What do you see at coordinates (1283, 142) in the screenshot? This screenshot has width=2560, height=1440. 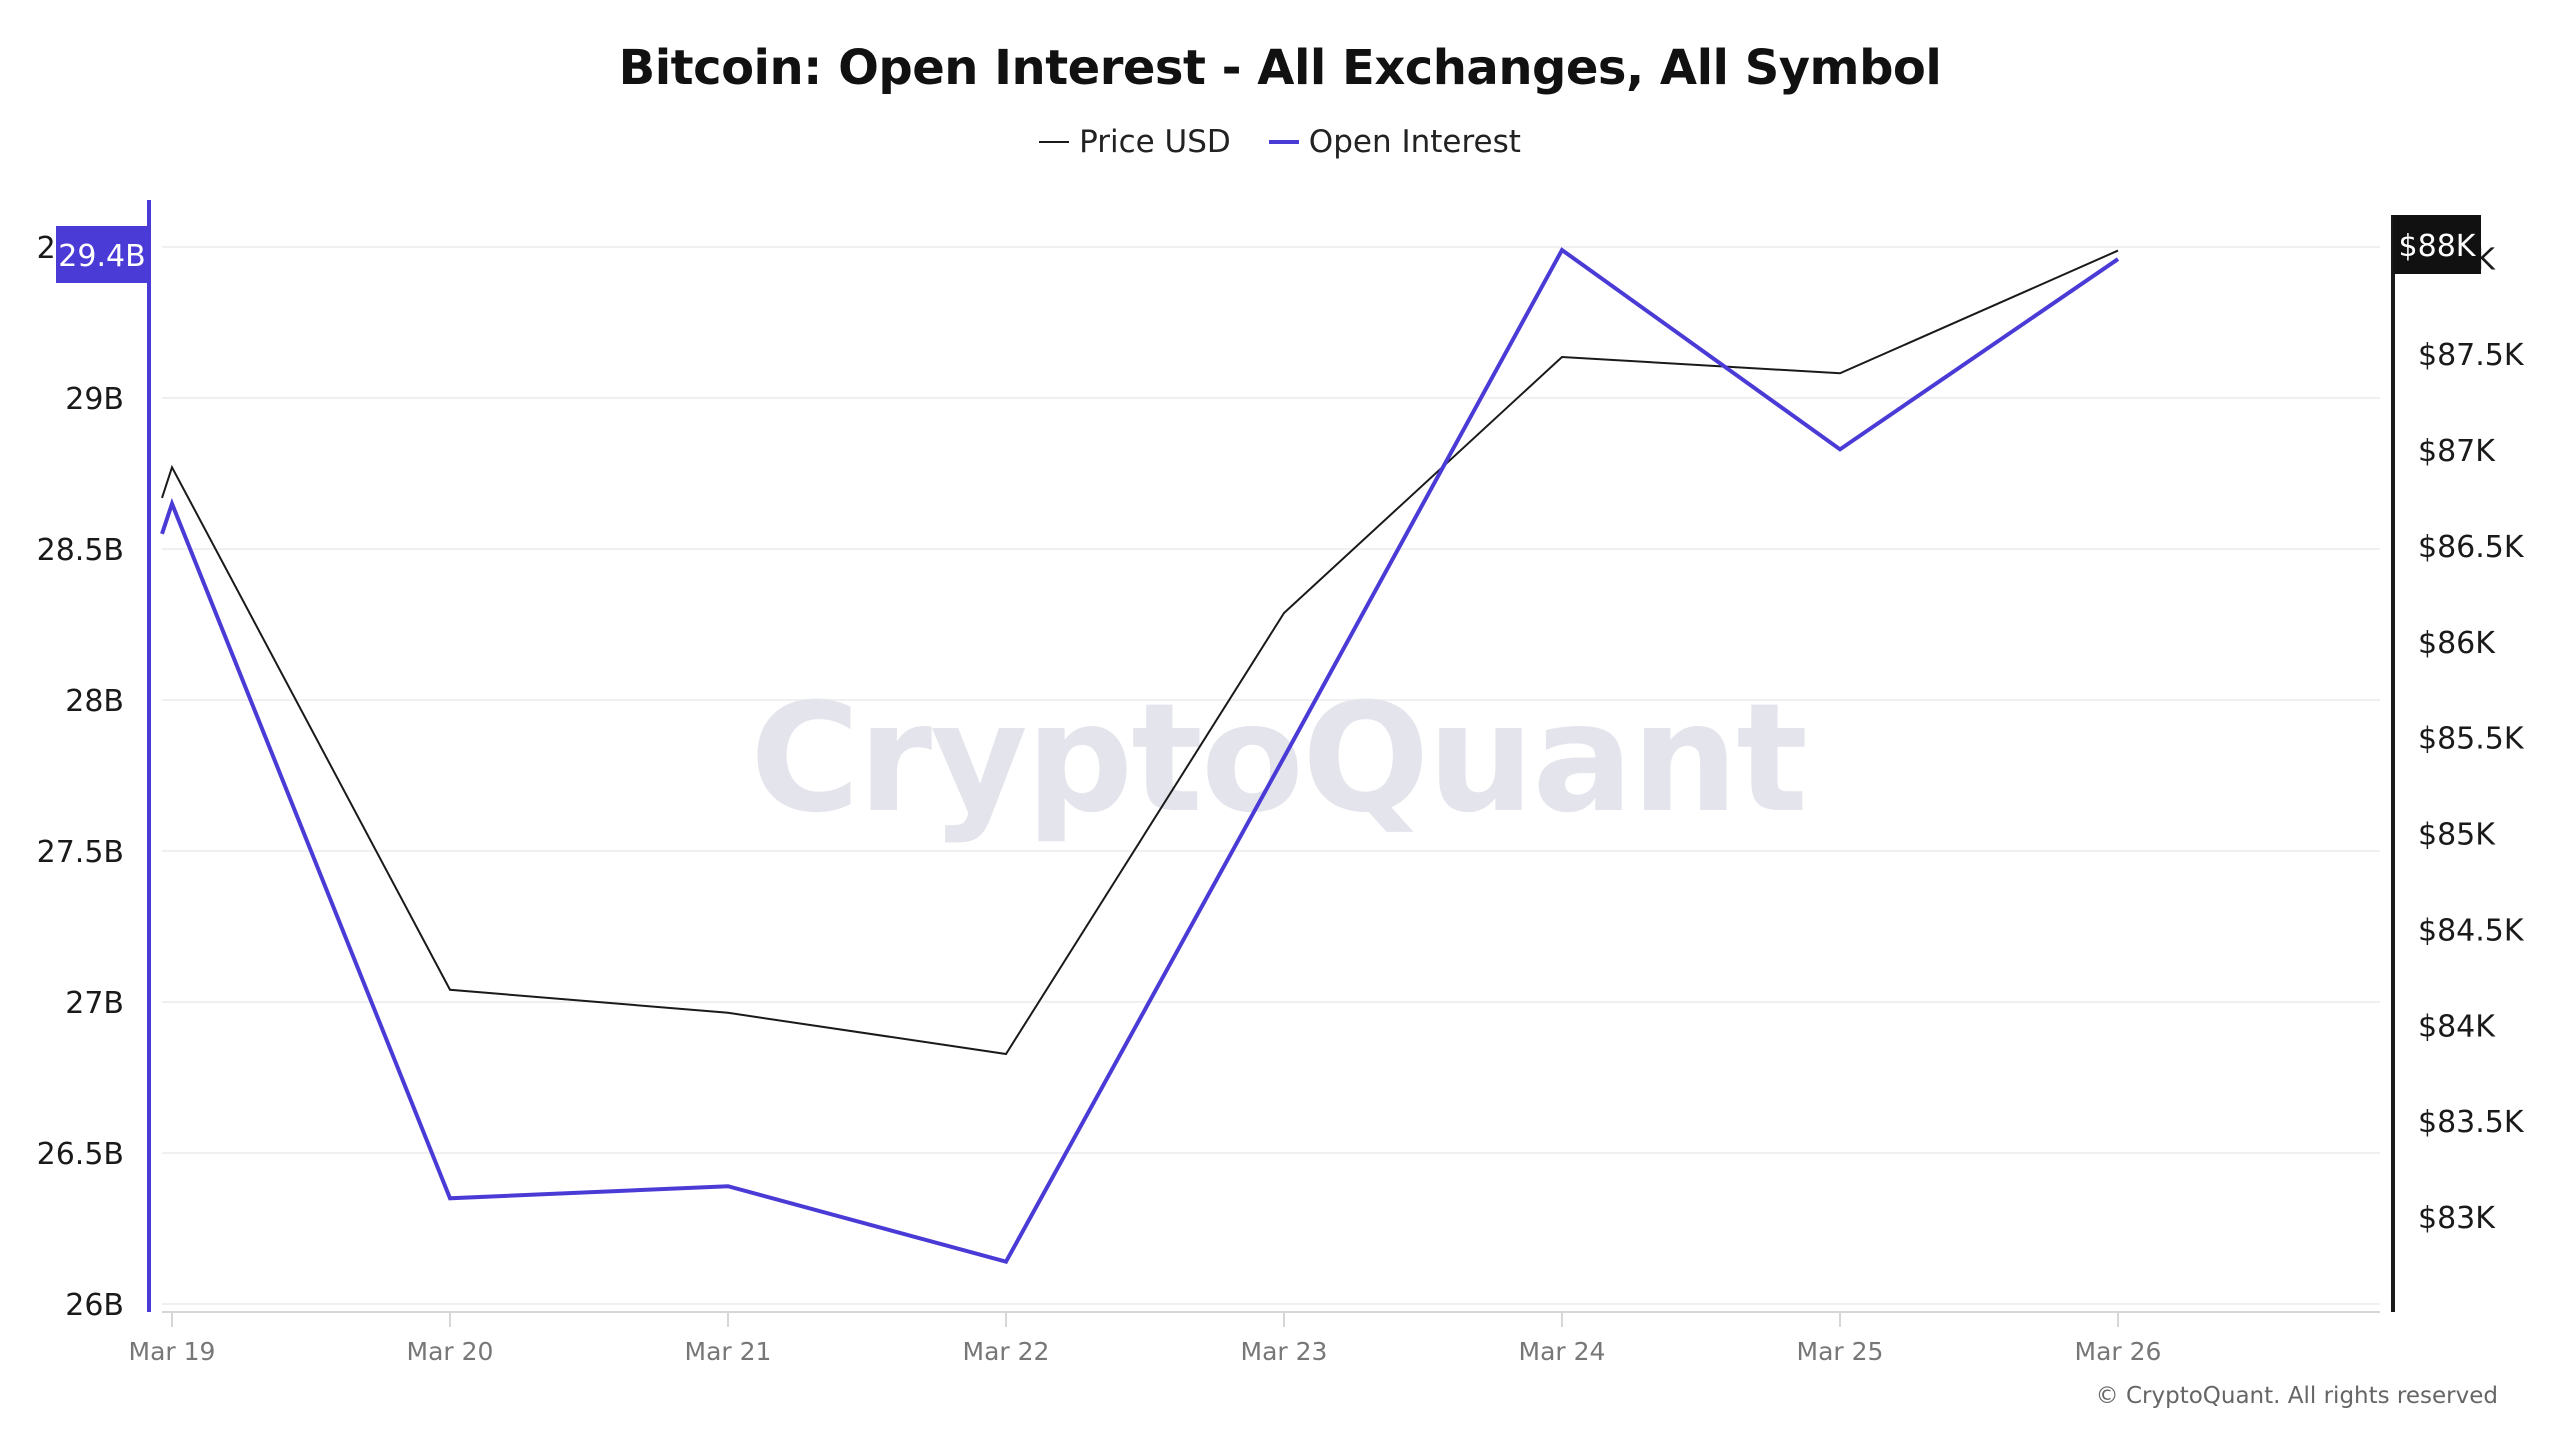 I see `legend-swatch-open-interest` at bounding box center [1283, 142].